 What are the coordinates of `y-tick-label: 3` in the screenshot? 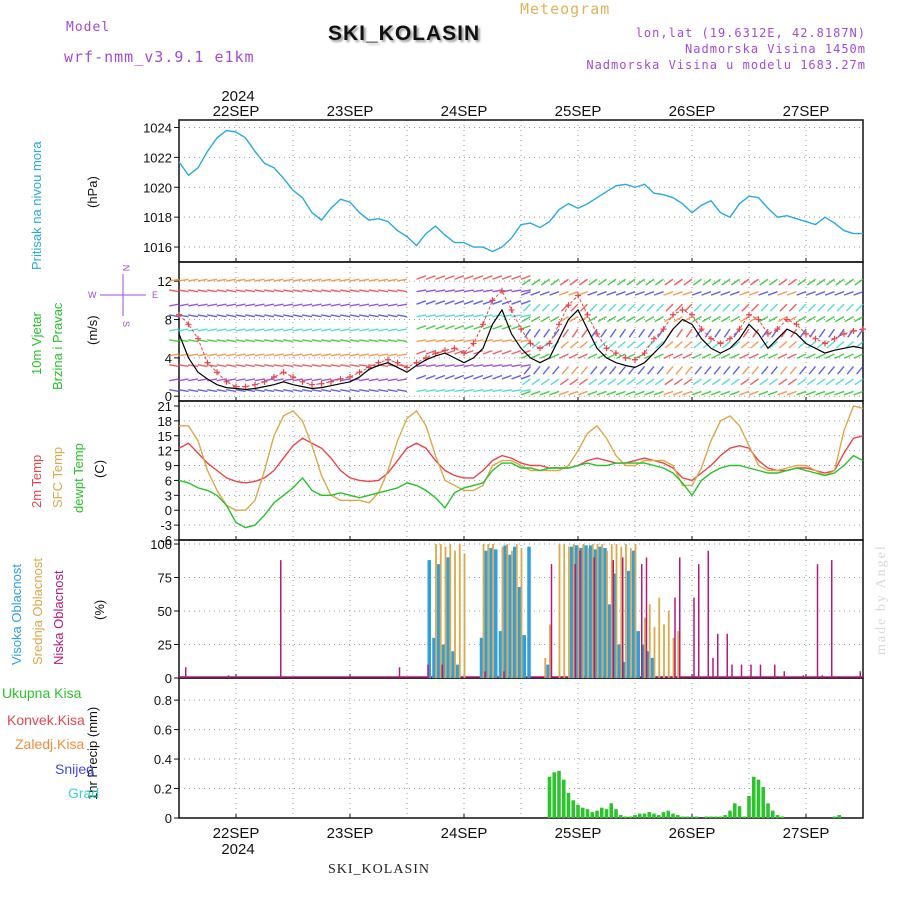 It's located at (168, 495).